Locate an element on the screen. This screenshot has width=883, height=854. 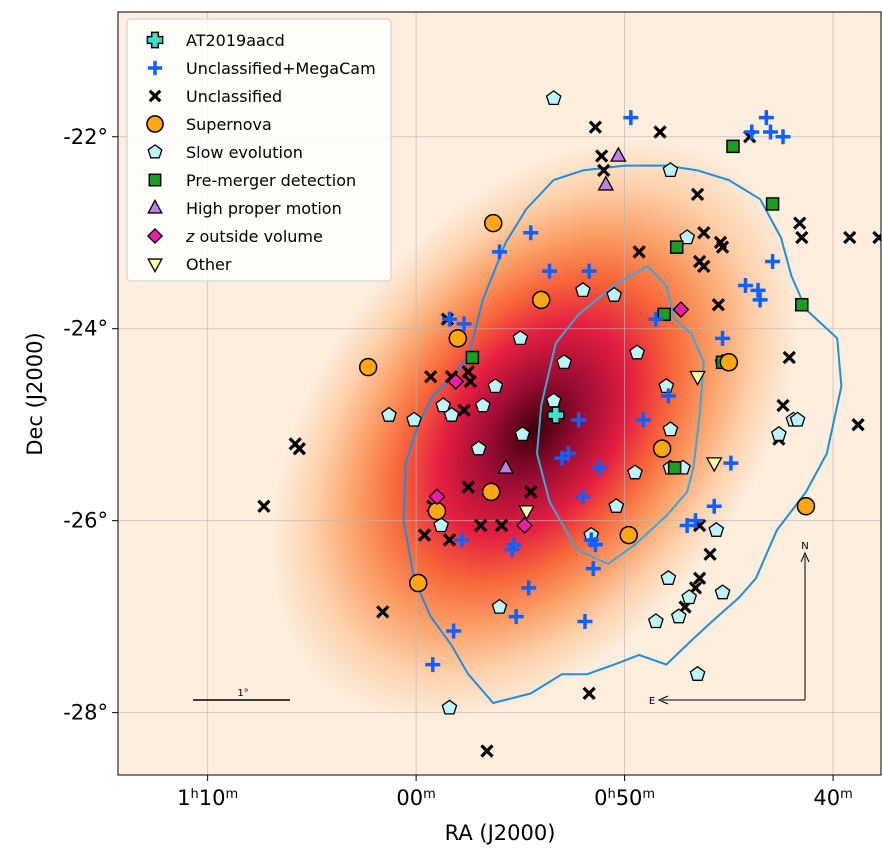
y-tick-label: -26° is located at coordinates (85, 521).